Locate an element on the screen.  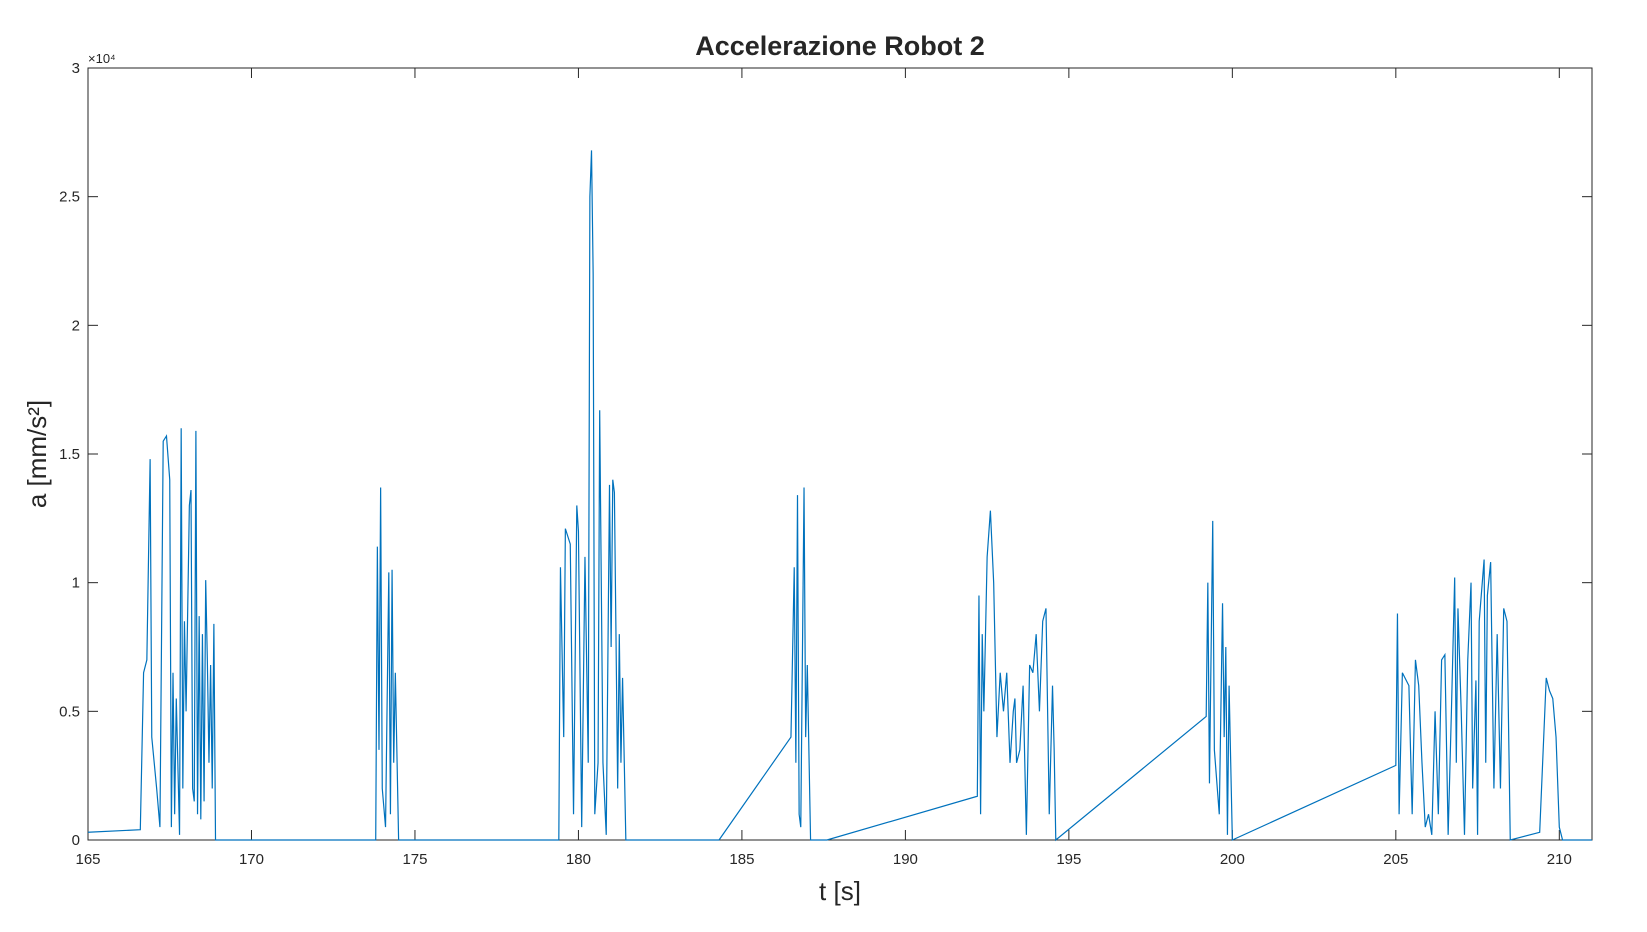
y-tick-label: 1 is located at coordinates (76, 583).